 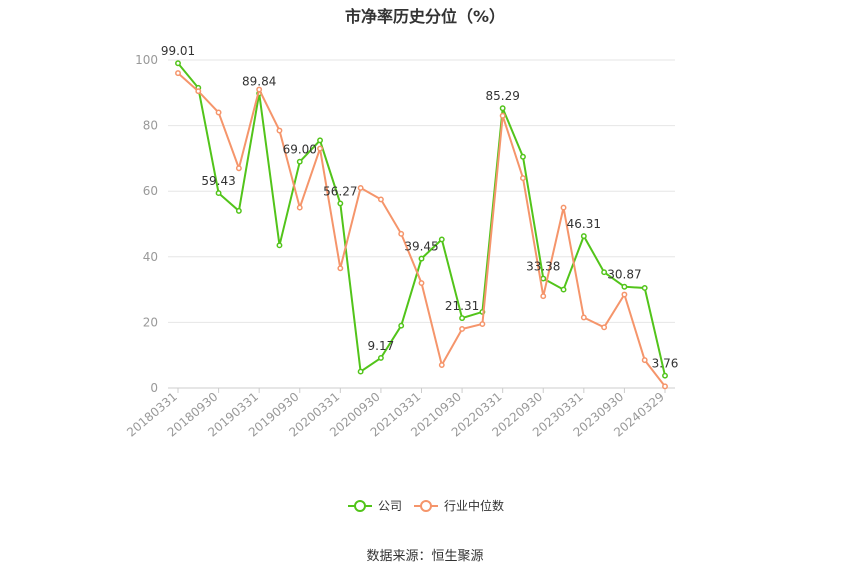 I want to click on data-label: 69.00, so click(x=300, y=150).